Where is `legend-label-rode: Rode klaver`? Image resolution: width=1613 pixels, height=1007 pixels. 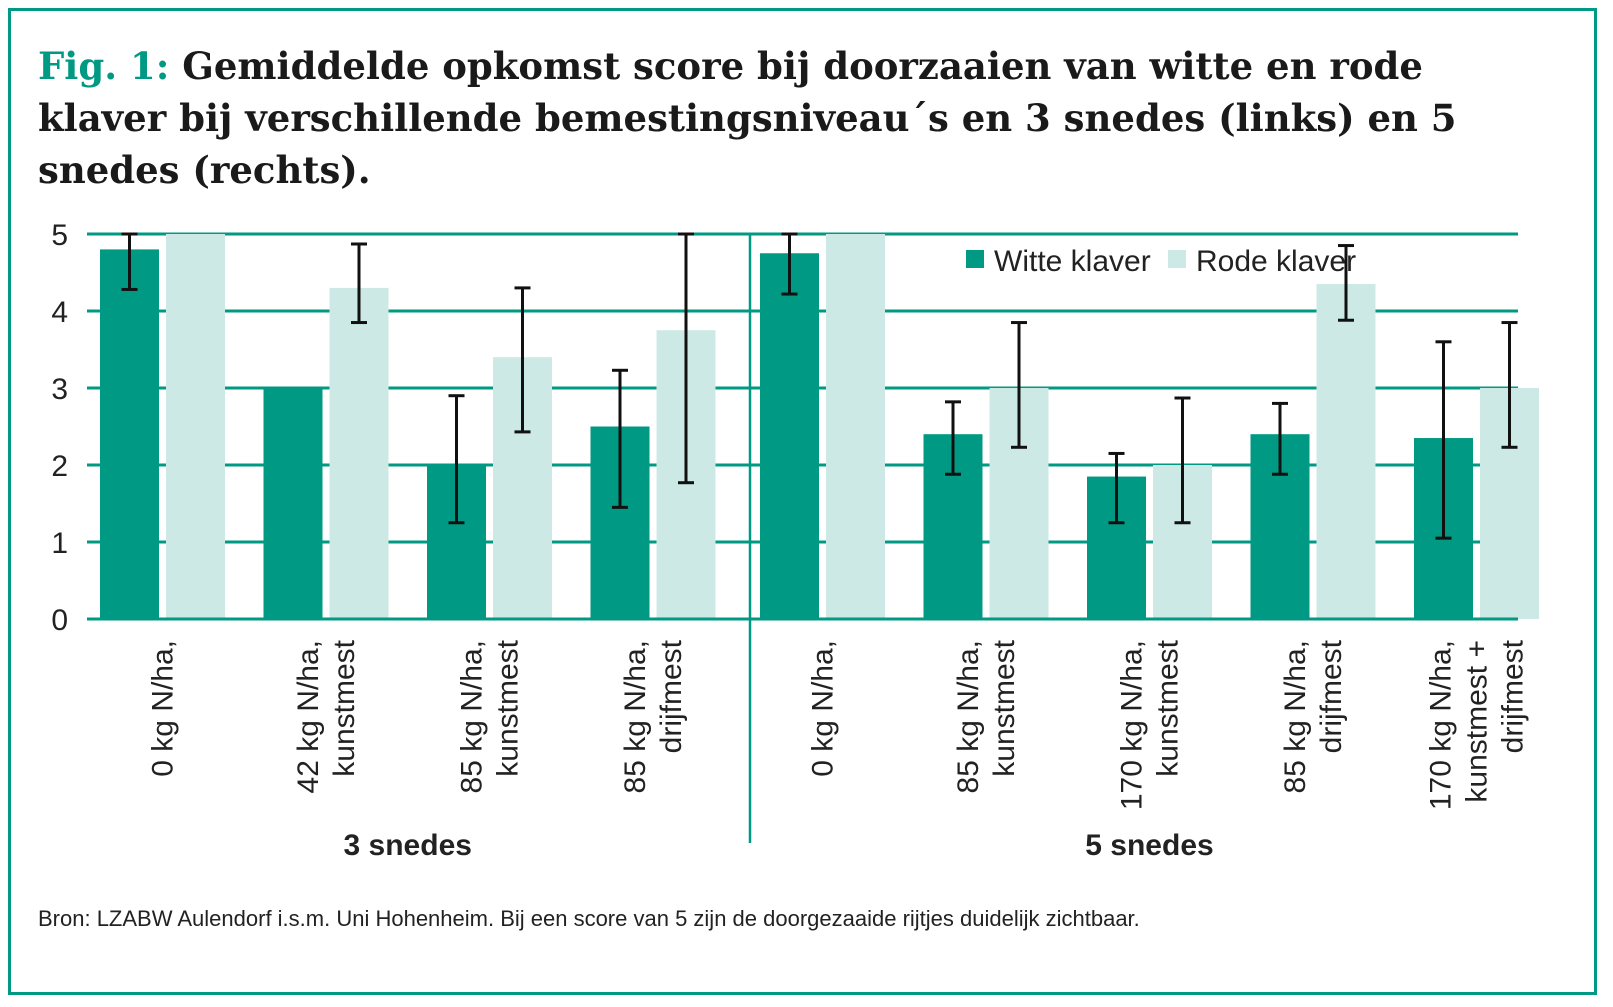
legend-label-rode: Rode klaver is located at coordinates (1276, 261).